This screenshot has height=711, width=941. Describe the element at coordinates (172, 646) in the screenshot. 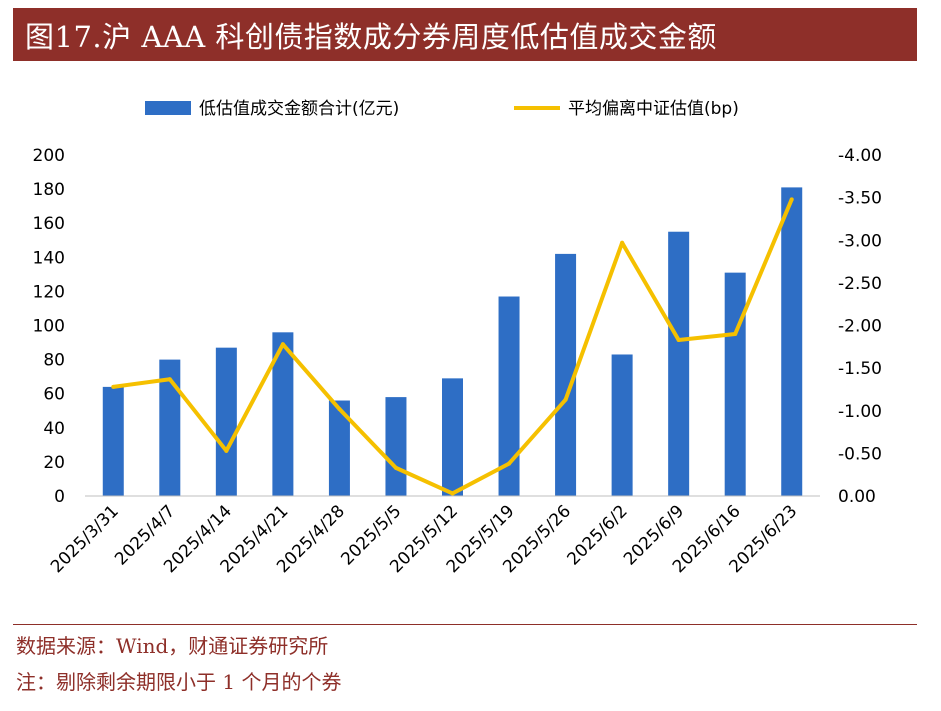

I see `source-note: 数据来源：Wind，财通证券研究所` at that location.